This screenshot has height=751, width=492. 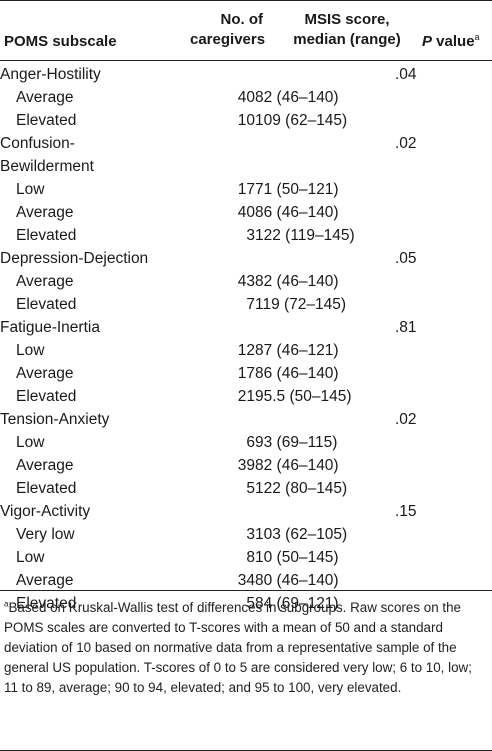 I want to click on table-group-row: Depression-Dejection .05, so click(x=246, y=258).